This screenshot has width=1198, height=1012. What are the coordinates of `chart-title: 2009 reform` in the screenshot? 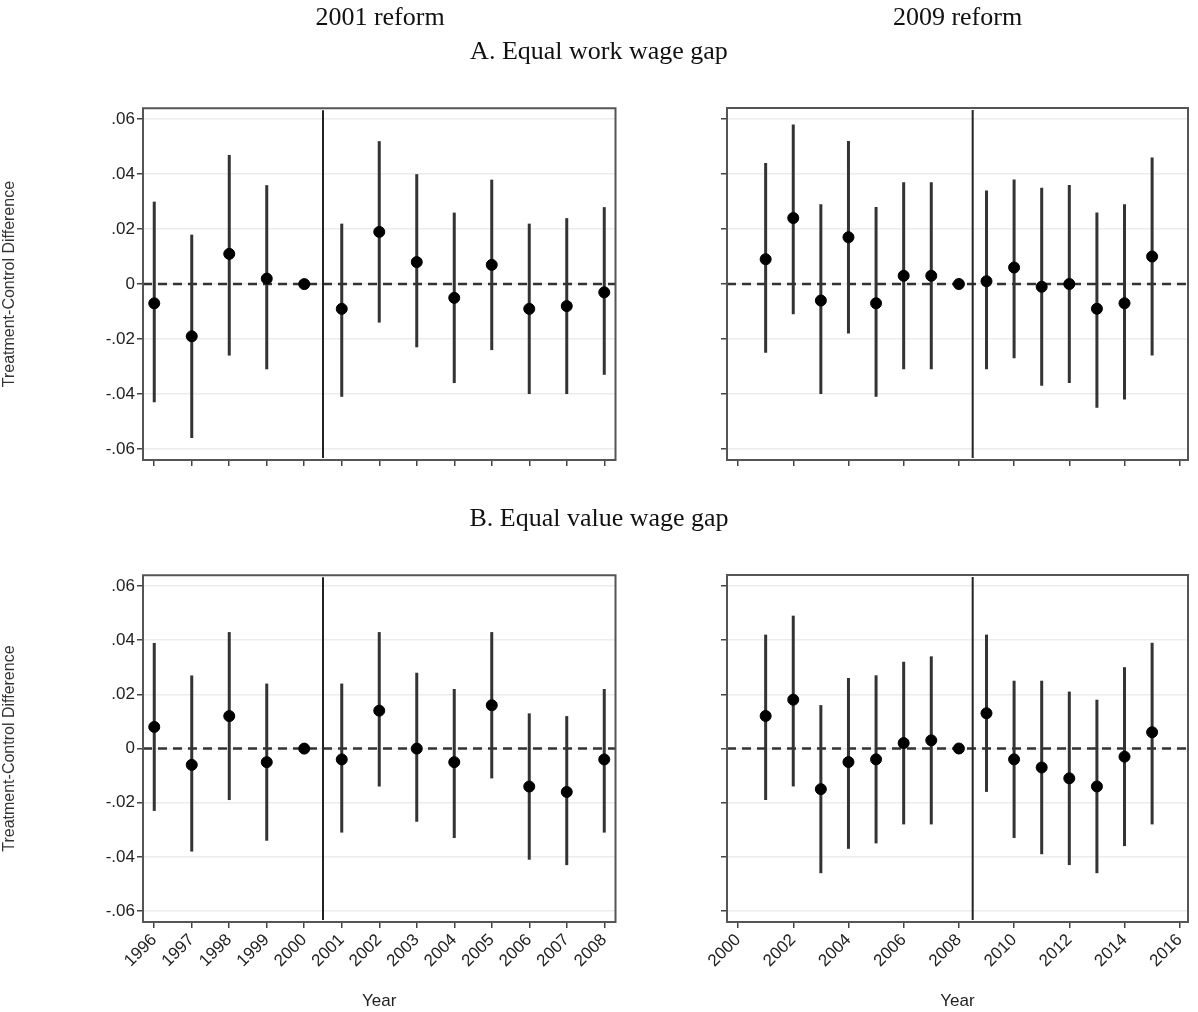 It's located at (957, 17).